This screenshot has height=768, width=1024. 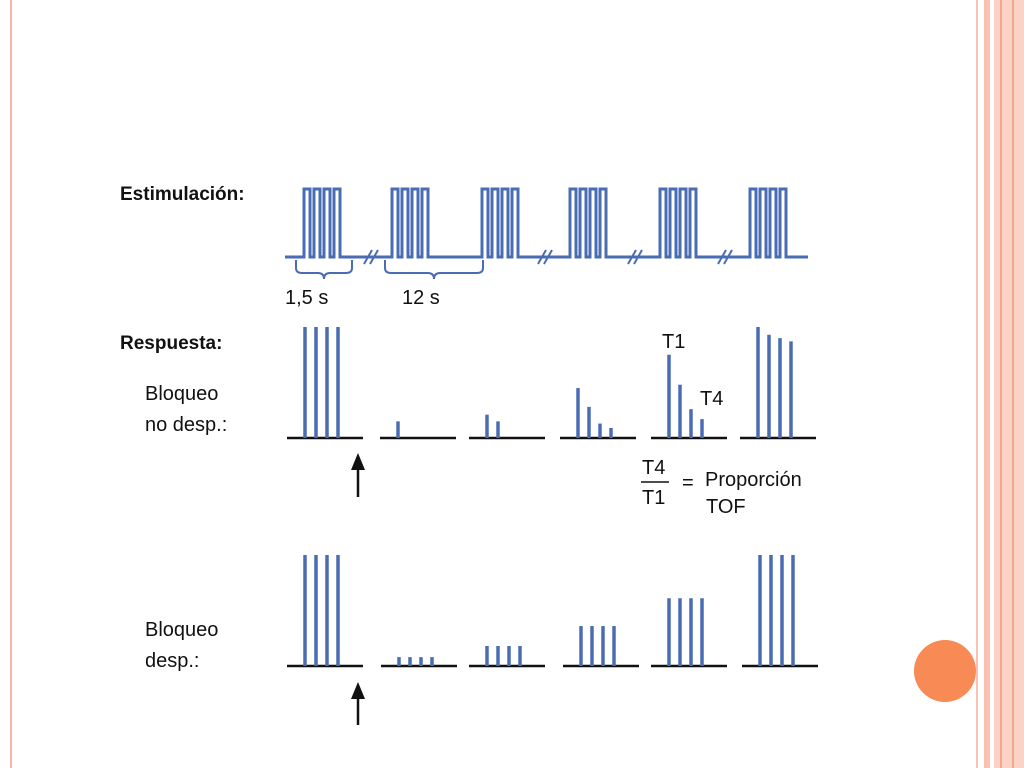 What do you see at coordinates (421, 298) in the screenshot?
I see `interval-duration-text: 12 s` at bounding box center [421, 298].